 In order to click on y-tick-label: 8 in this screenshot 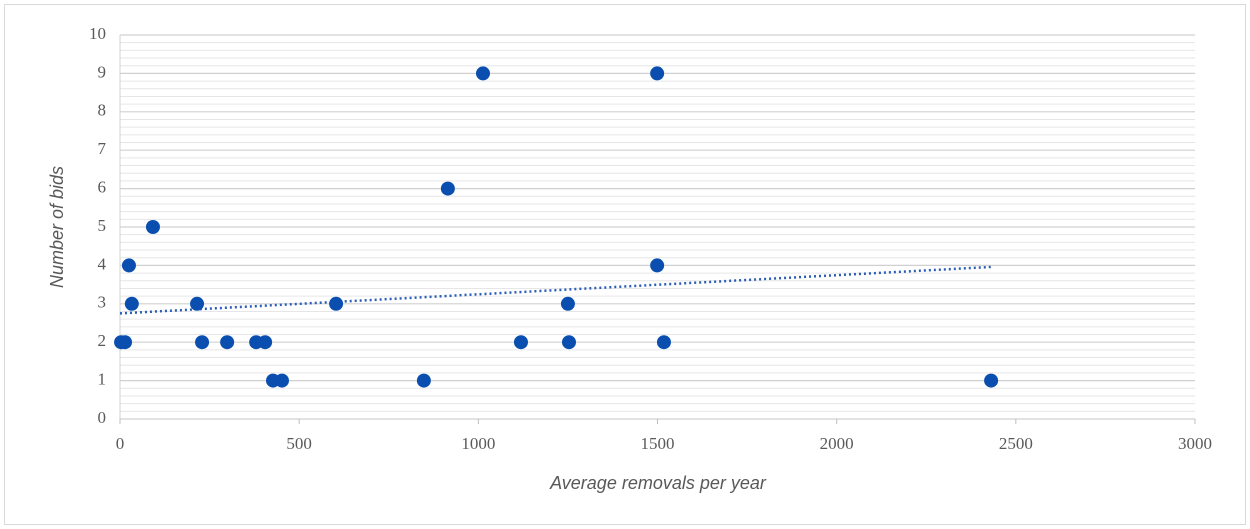, I will do `click(102, 110)`.